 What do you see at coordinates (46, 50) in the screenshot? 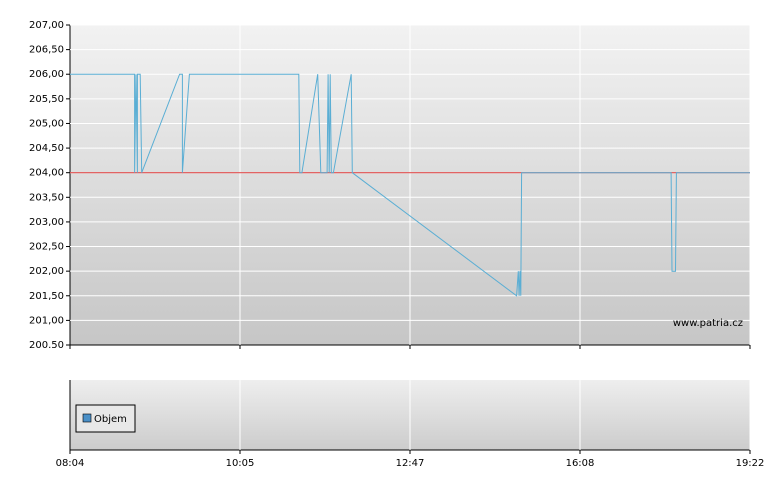
I see `y-tick-label: 206,50` at bounding box center [46, 50].